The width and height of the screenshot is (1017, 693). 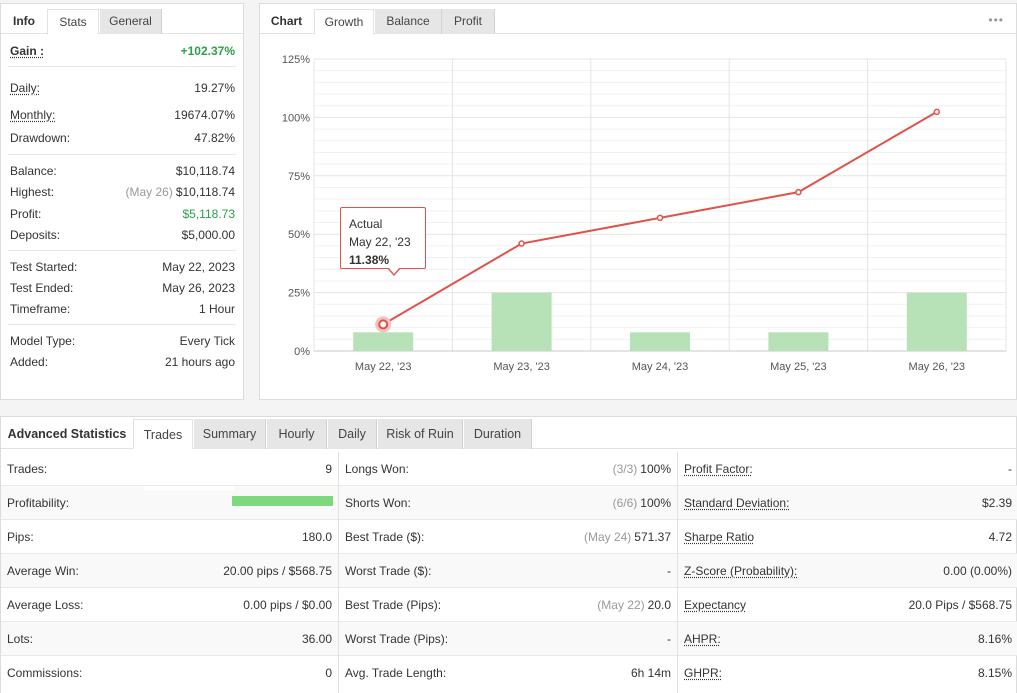 What do you see at coordinates (205, 192) in the screenshot?
I see `stat-value-text: $10,118.74` at bounding box center [205, 192].